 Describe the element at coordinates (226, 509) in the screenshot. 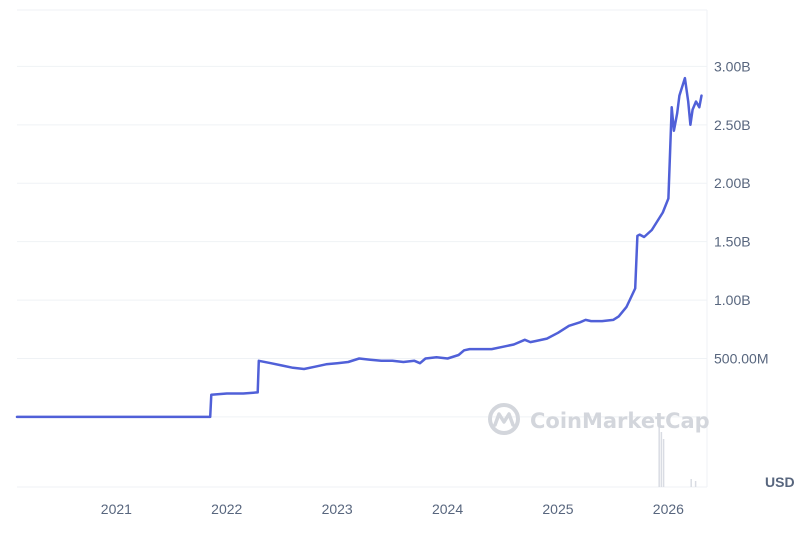

I see `x-tick-label: 2022` at that location.